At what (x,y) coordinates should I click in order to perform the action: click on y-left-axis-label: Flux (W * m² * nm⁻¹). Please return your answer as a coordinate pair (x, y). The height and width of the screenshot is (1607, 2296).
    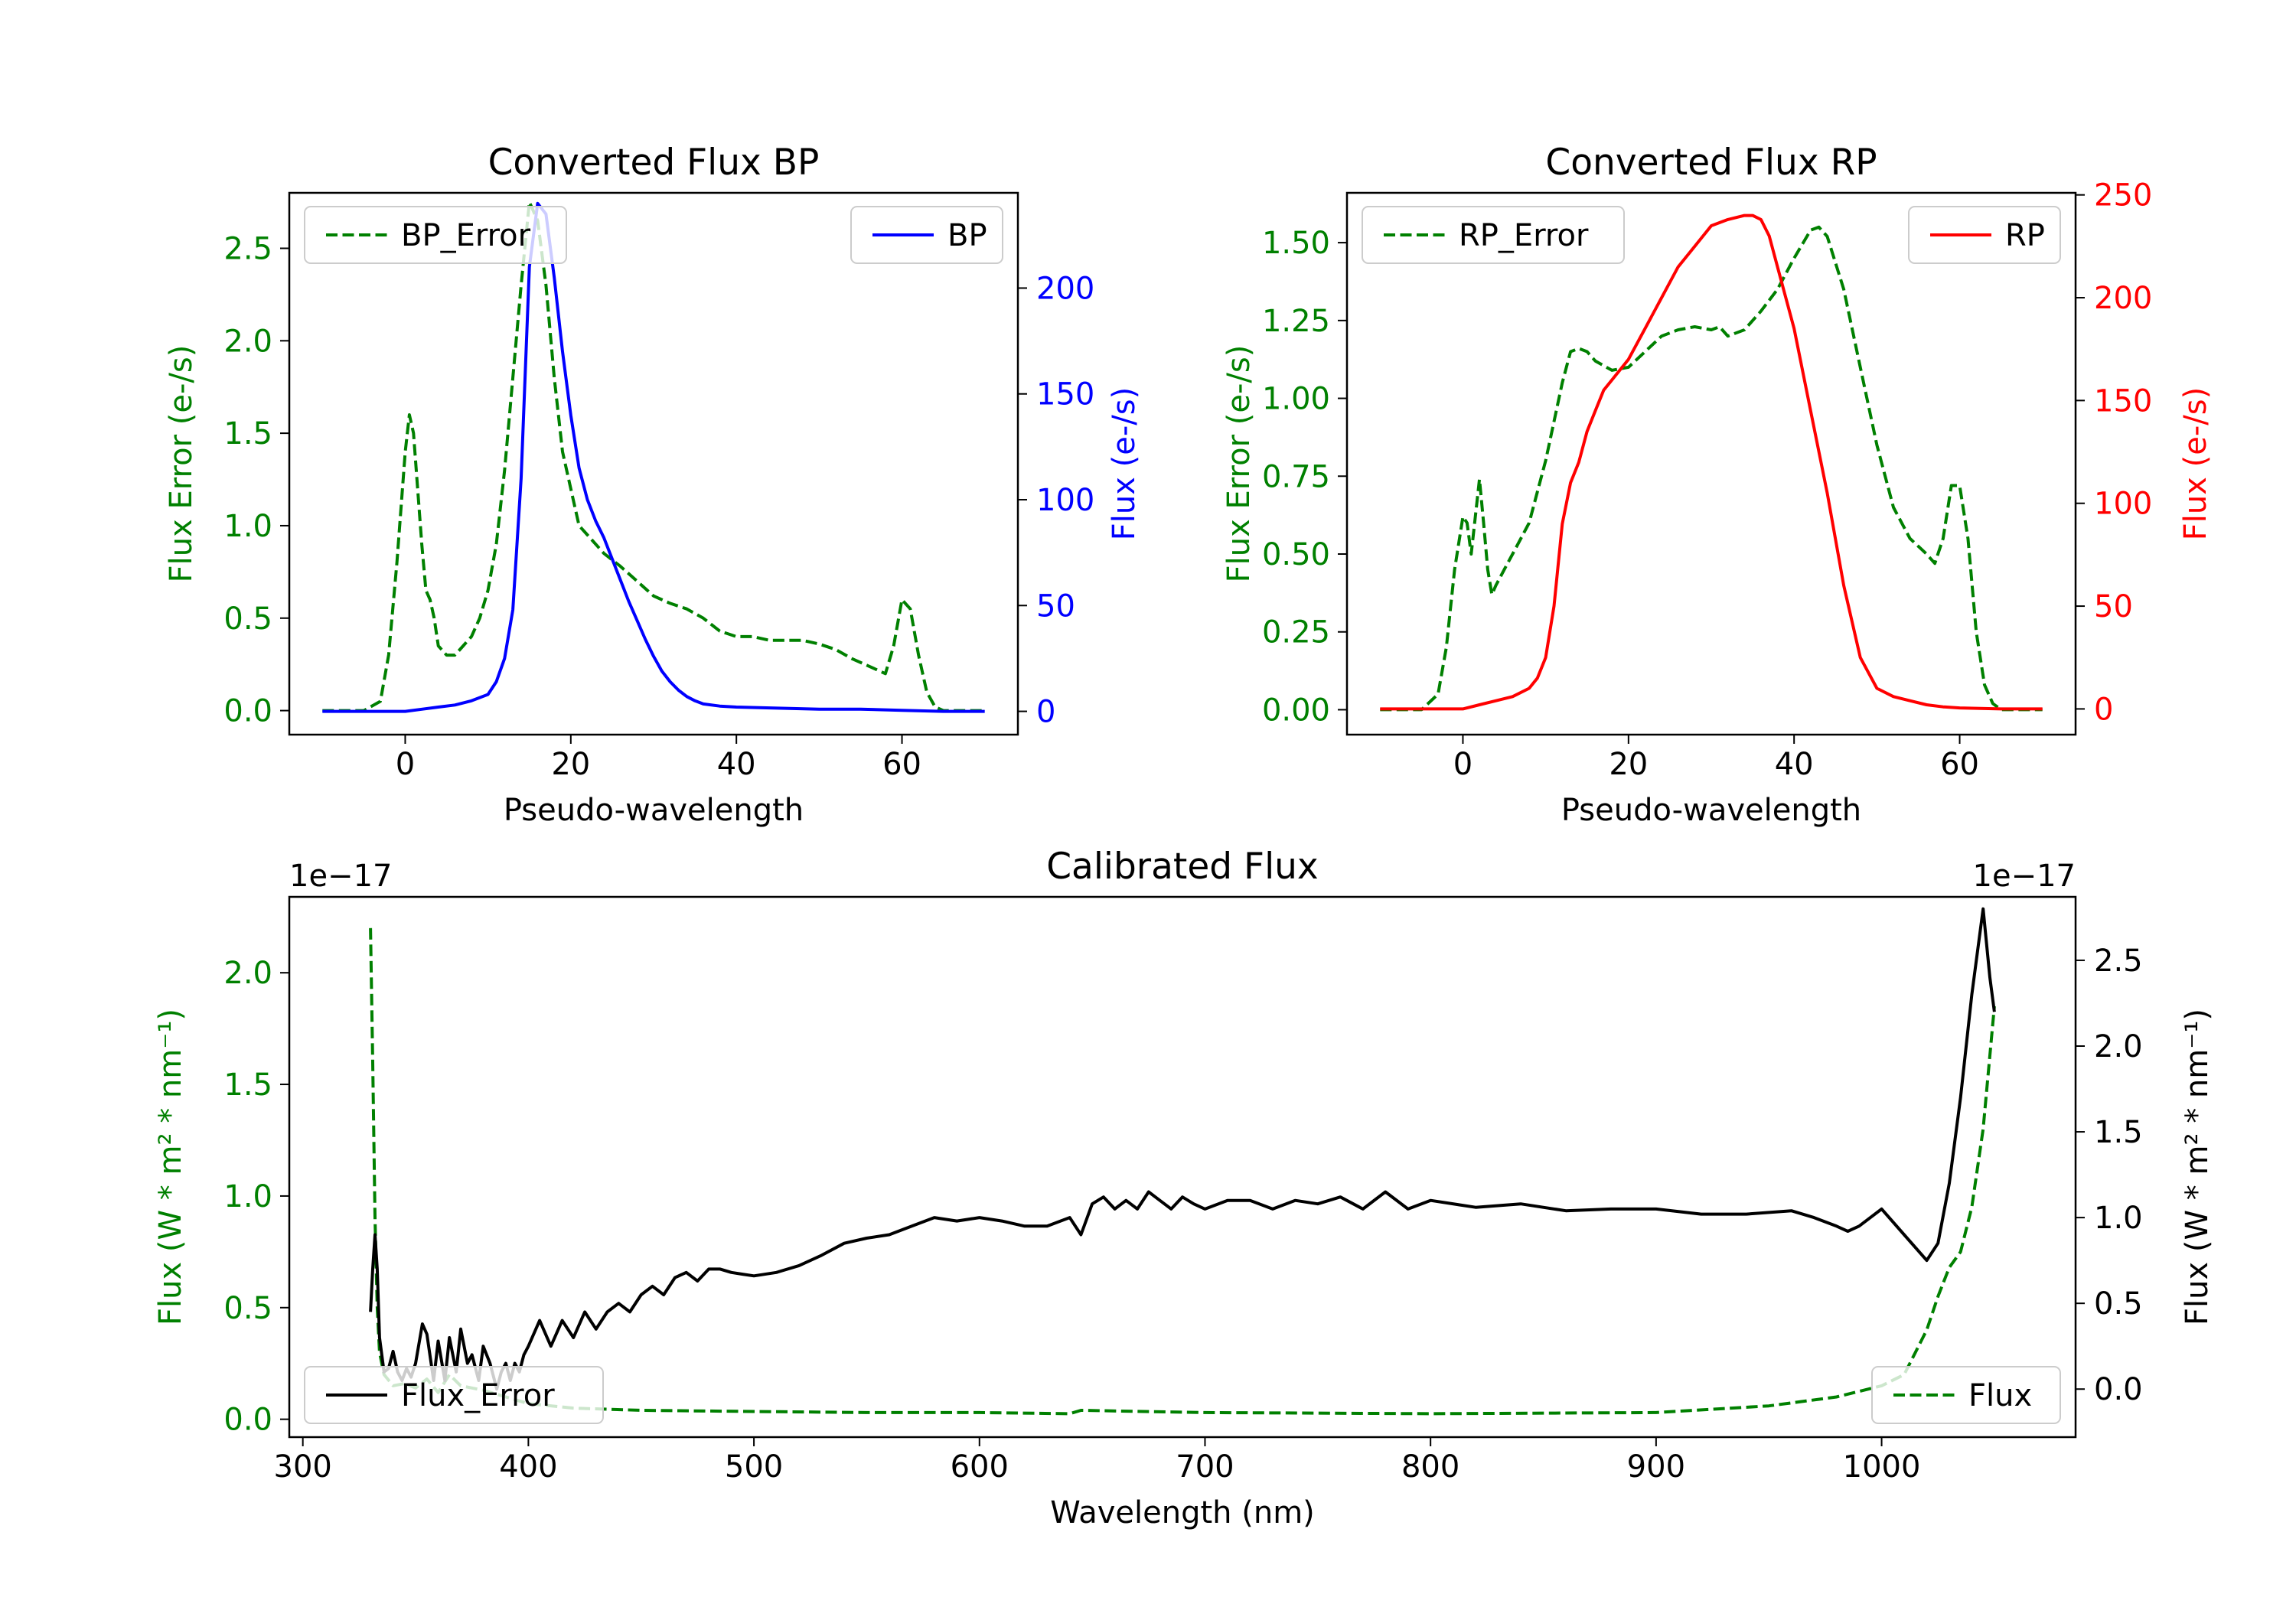
    Looking at the image, I should click on (170, 1167).